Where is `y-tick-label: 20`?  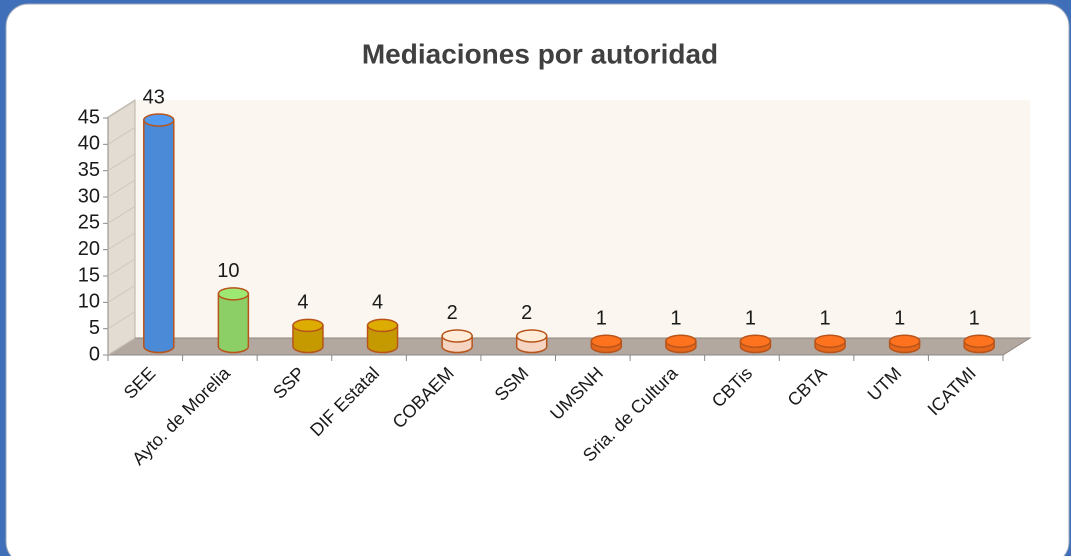 y-tick-label: 20 is located at coordinates (89, 249).